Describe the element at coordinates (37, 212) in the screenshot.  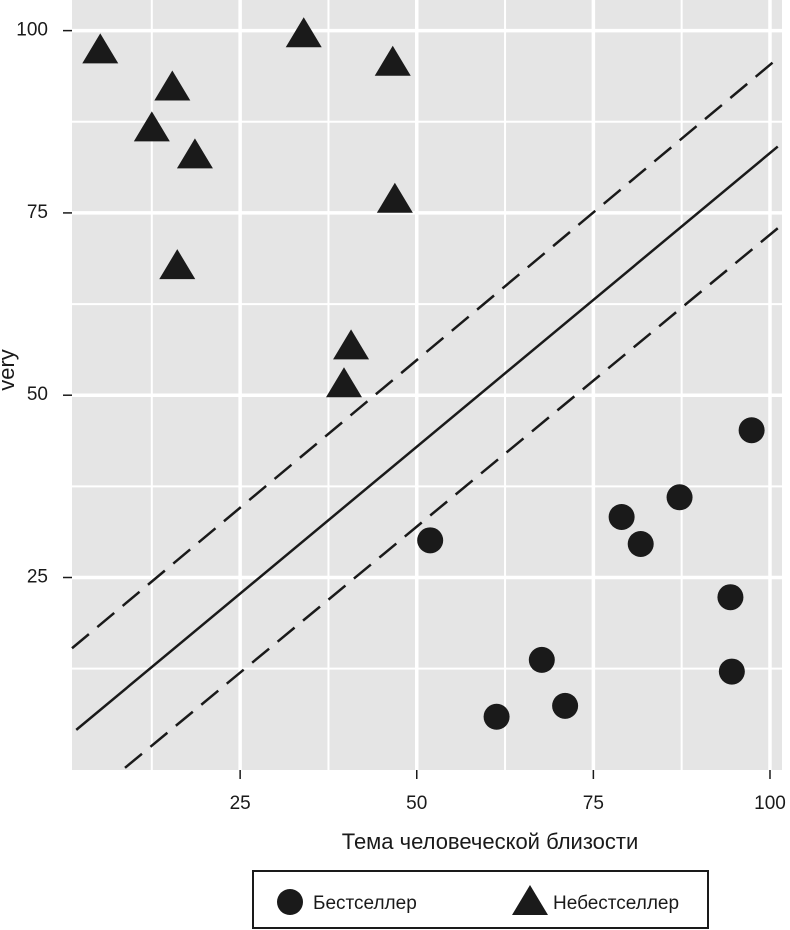
I see `y-tick-label: 75` at that location.